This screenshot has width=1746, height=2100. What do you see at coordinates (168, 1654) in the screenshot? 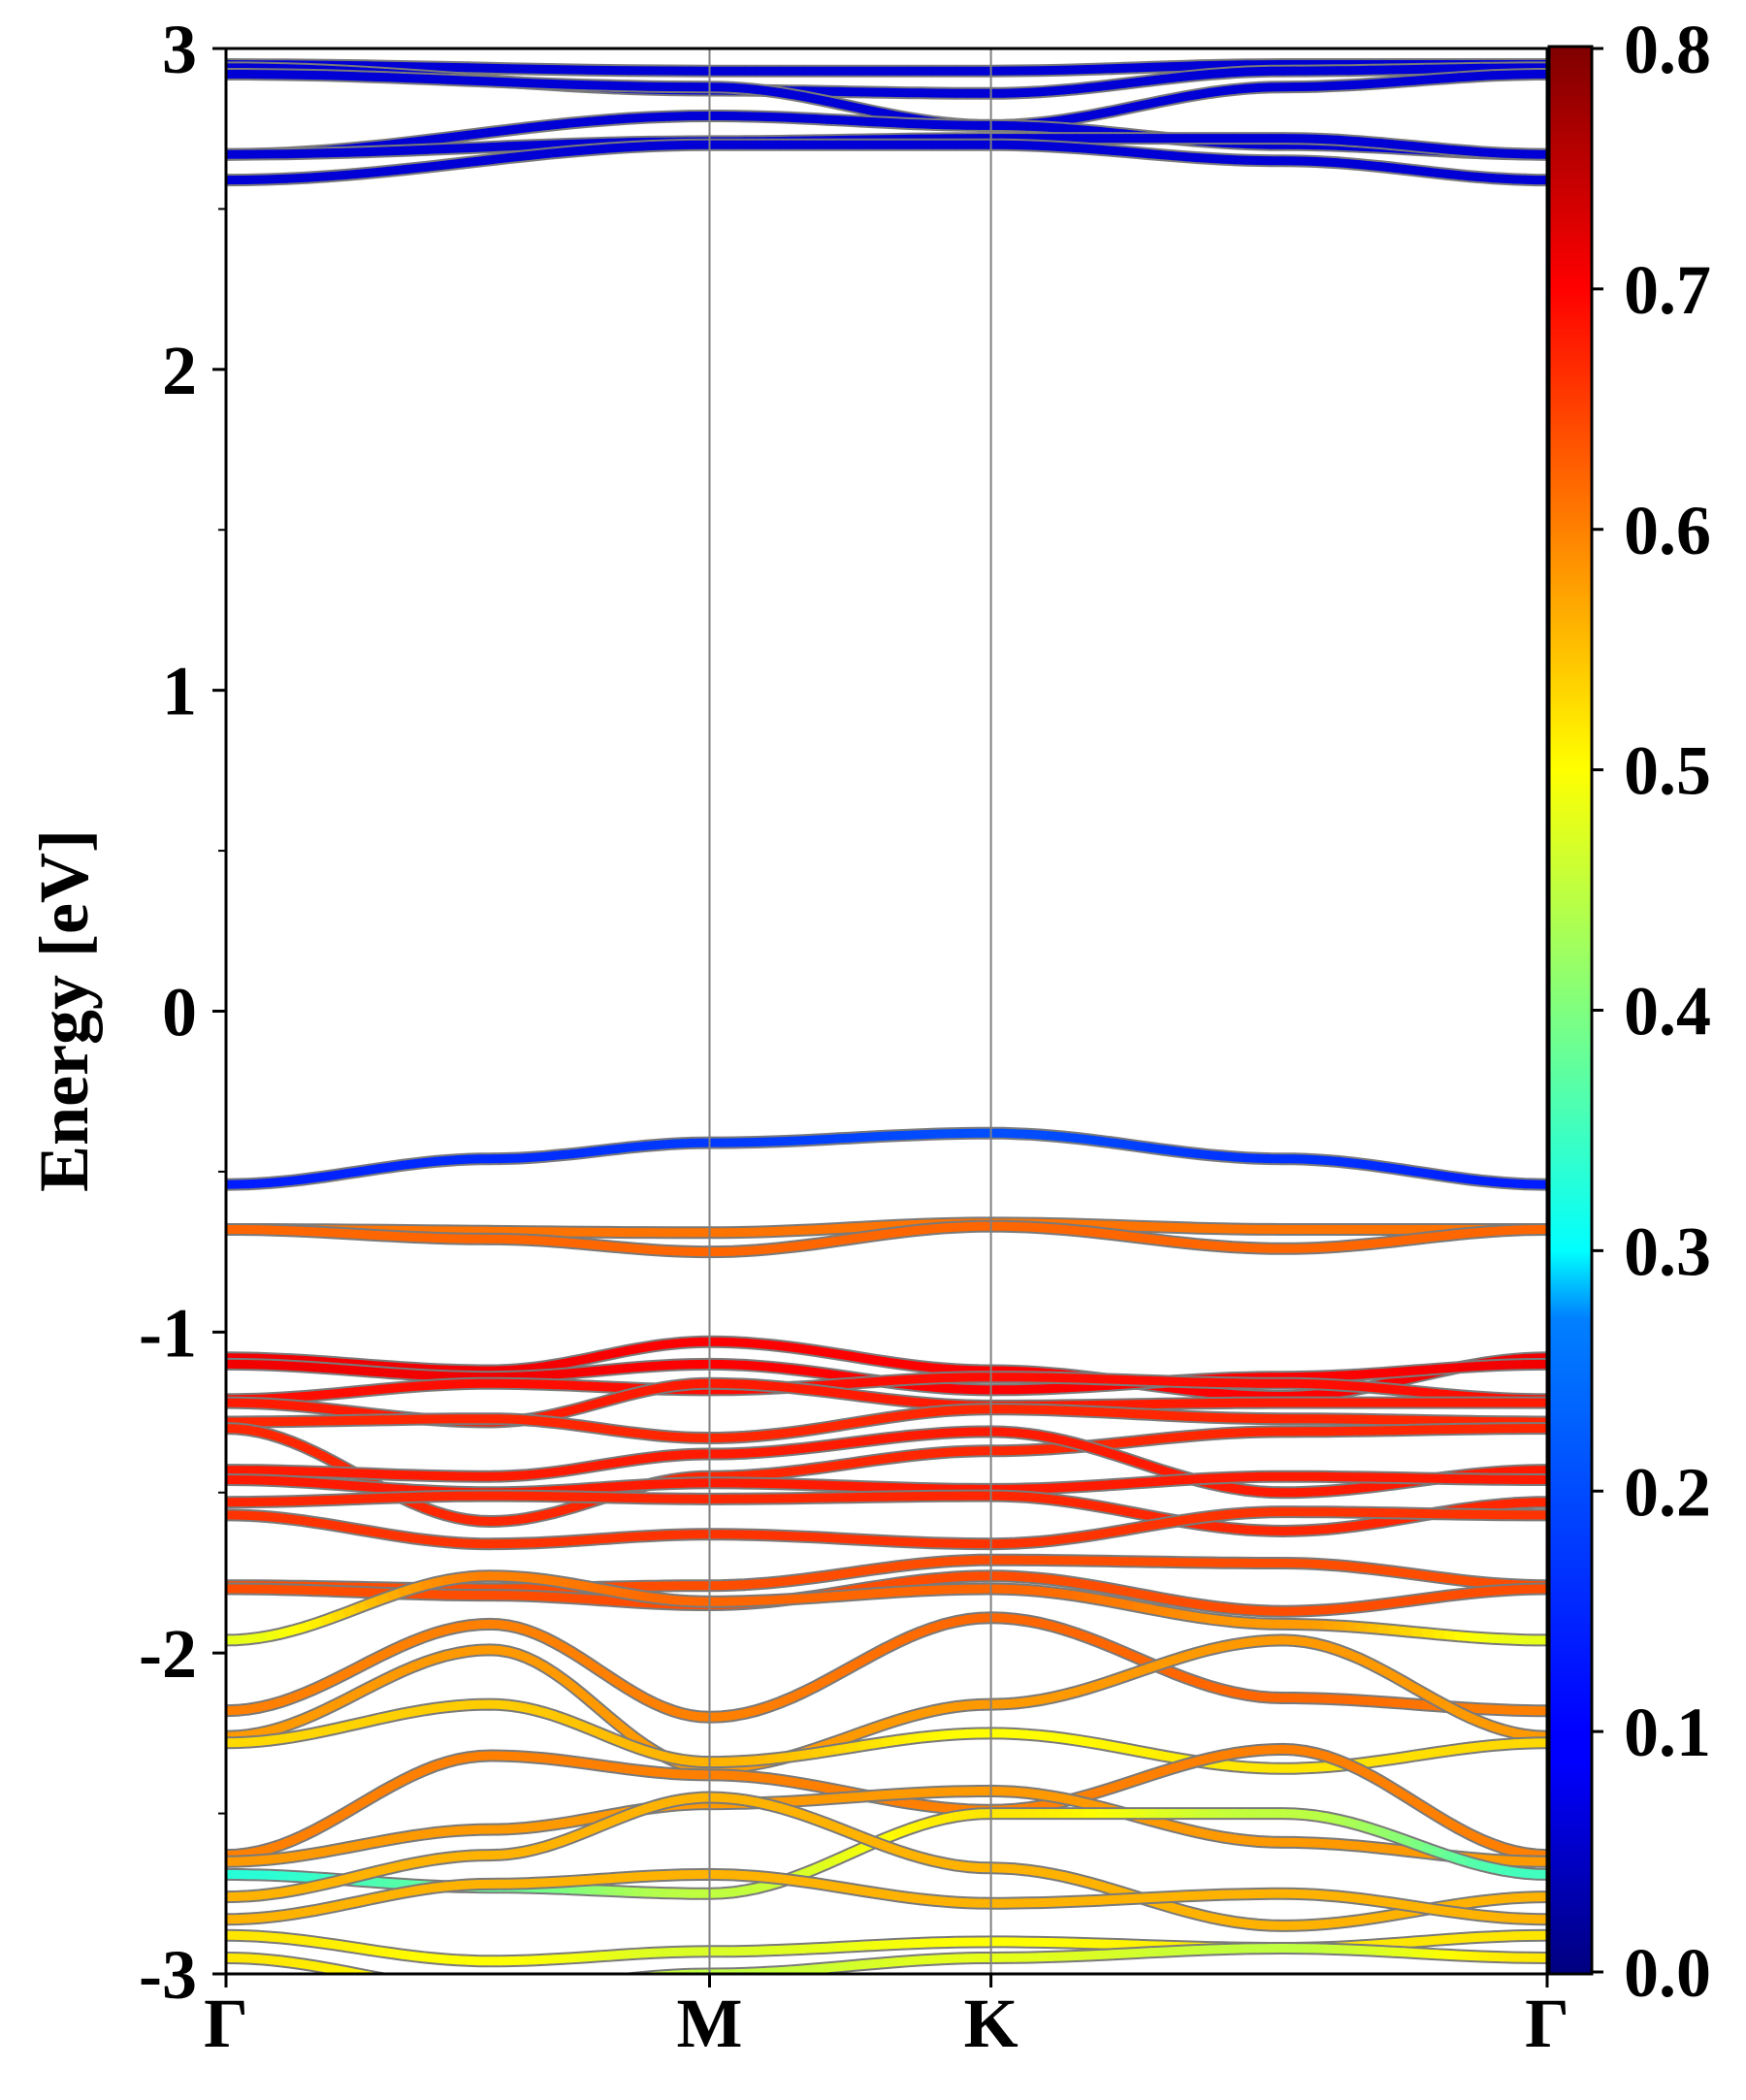
I see `y-tick-label: -2` at bounding box center [168, 1654].